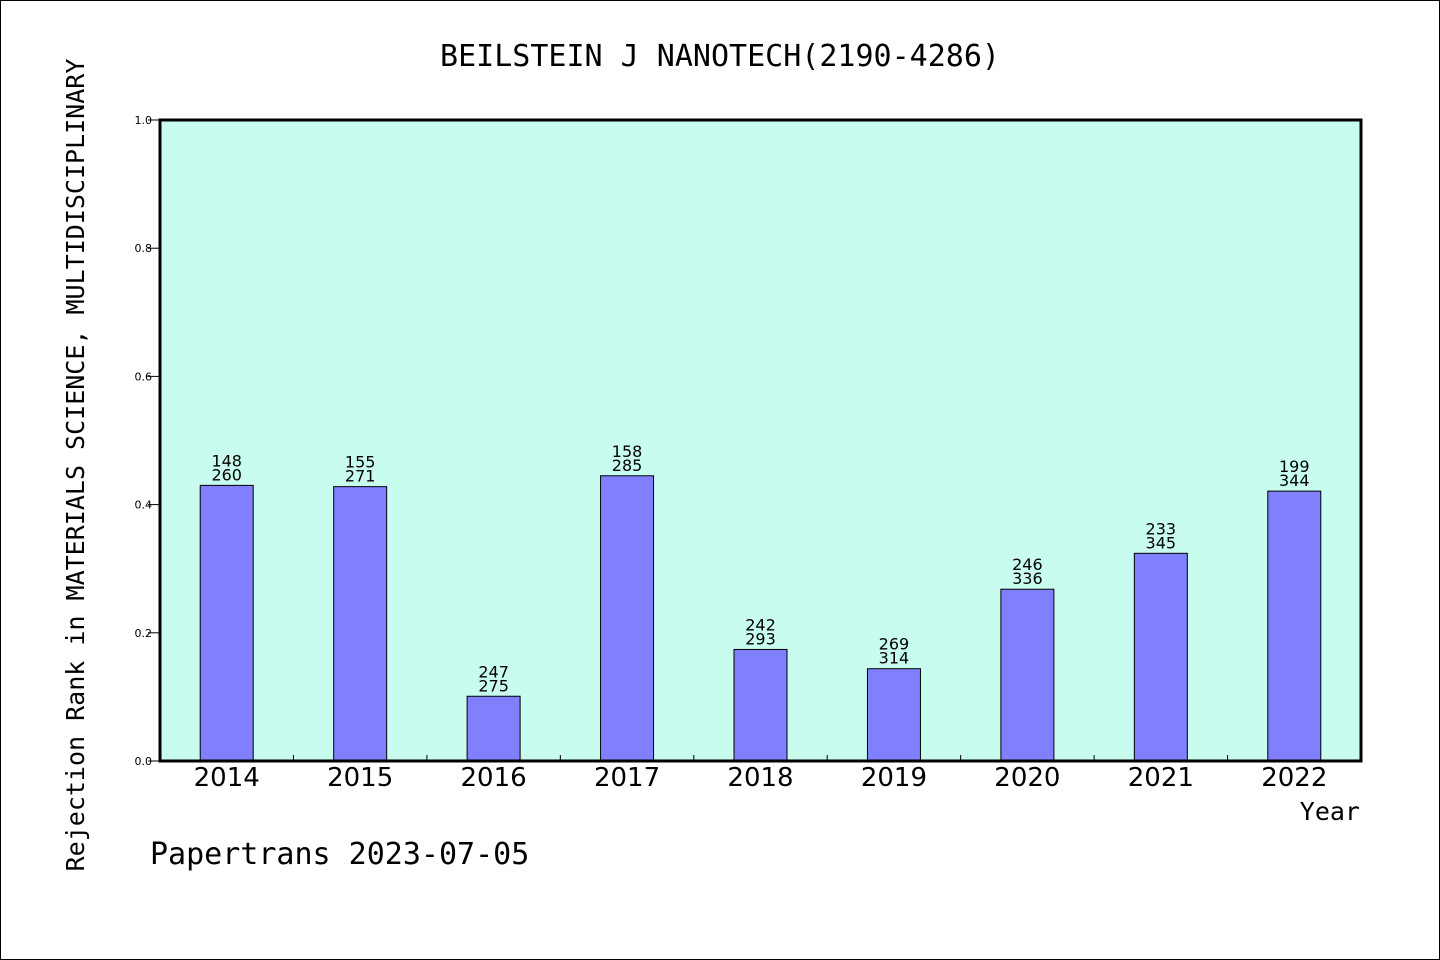 The width and height of the screenshot is (1440, 960). I want to click on bar-total-label: 345, so click(1161, 542).